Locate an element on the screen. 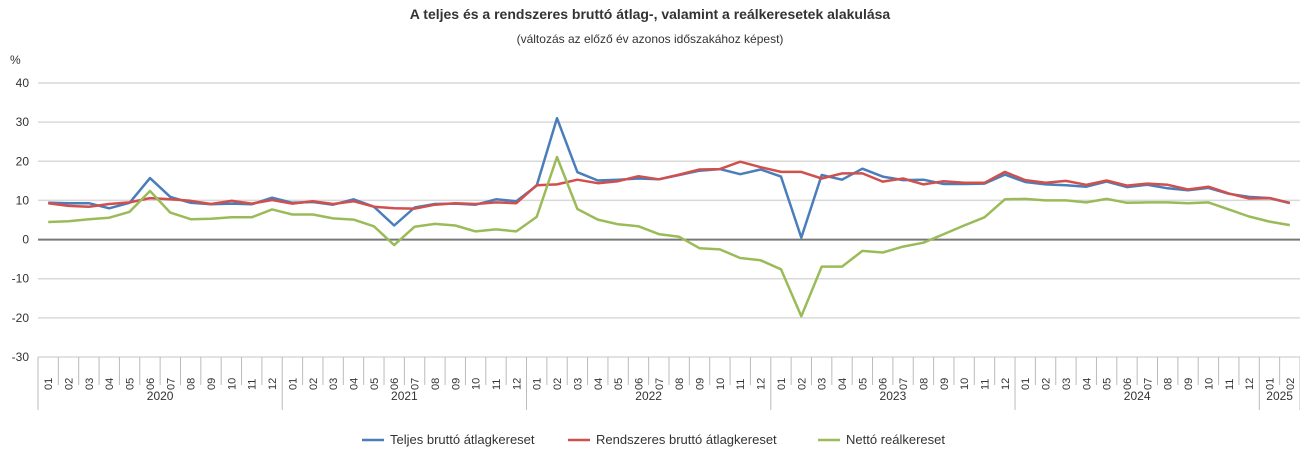 The height and width of the screenshot is (462, 1300). year-label: 2020 is located at coordinates (160, 396).